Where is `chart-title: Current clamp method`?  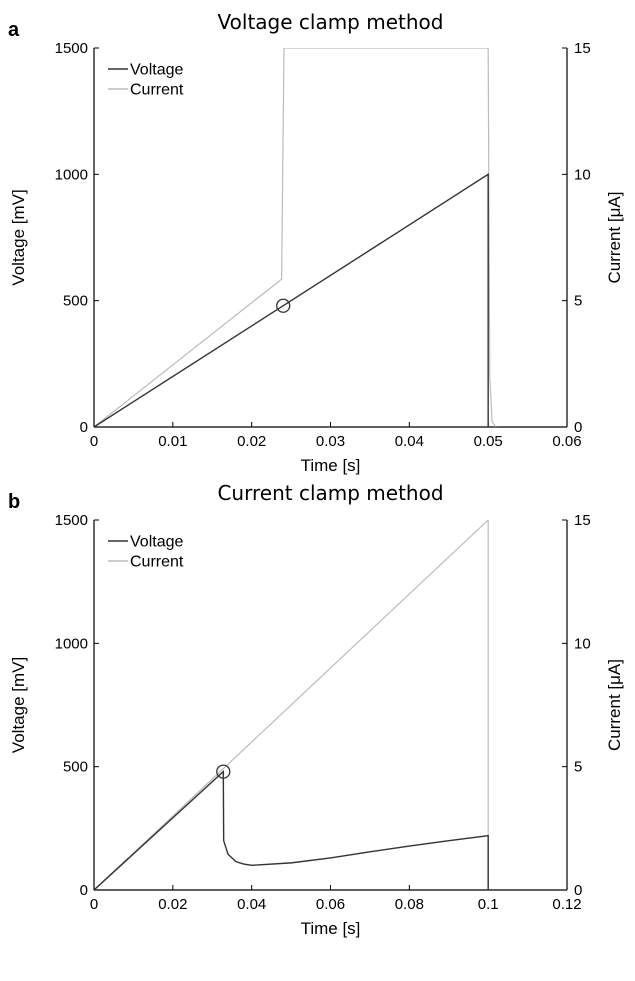
chart-title: Current clamp method is located at coordinates (330, 493).